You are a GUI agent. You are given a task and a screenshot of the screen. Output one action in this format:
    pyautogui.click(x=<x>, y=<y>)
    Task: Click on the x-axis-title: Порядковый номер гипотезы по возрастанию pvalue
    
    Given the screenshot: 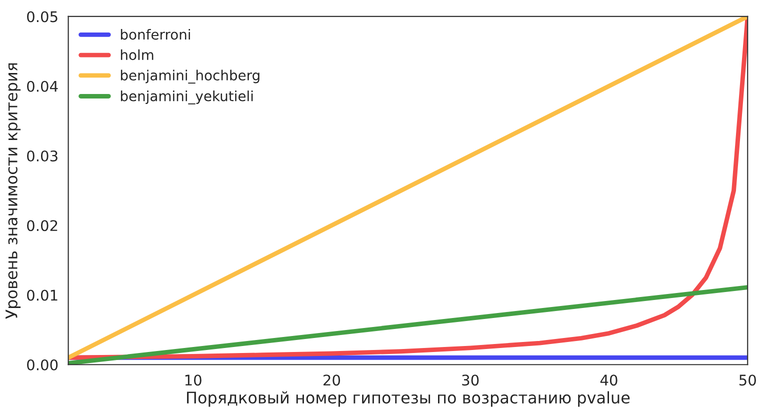 What is the action you would take?
    pyautogui.click(x=408, y=399)
    